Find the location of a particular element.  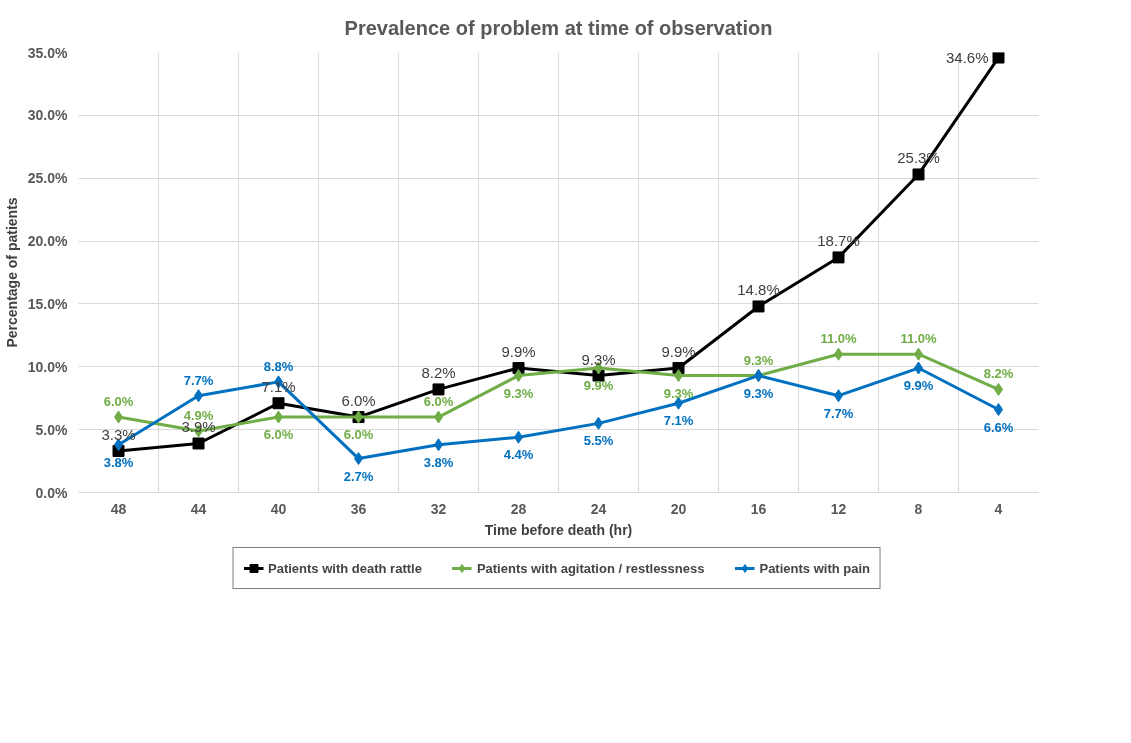

legend-label: Patients with pain is located at coordinates (814, 568).